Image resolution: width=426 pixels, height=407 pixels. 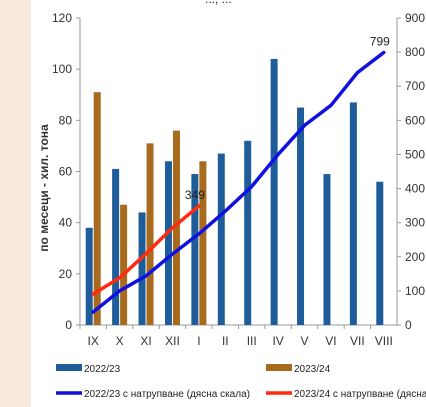 What do you see at coordinates (66, 223) in the screenshot?
I see `y-tick-label: 40` at bounding box center [66, 223].